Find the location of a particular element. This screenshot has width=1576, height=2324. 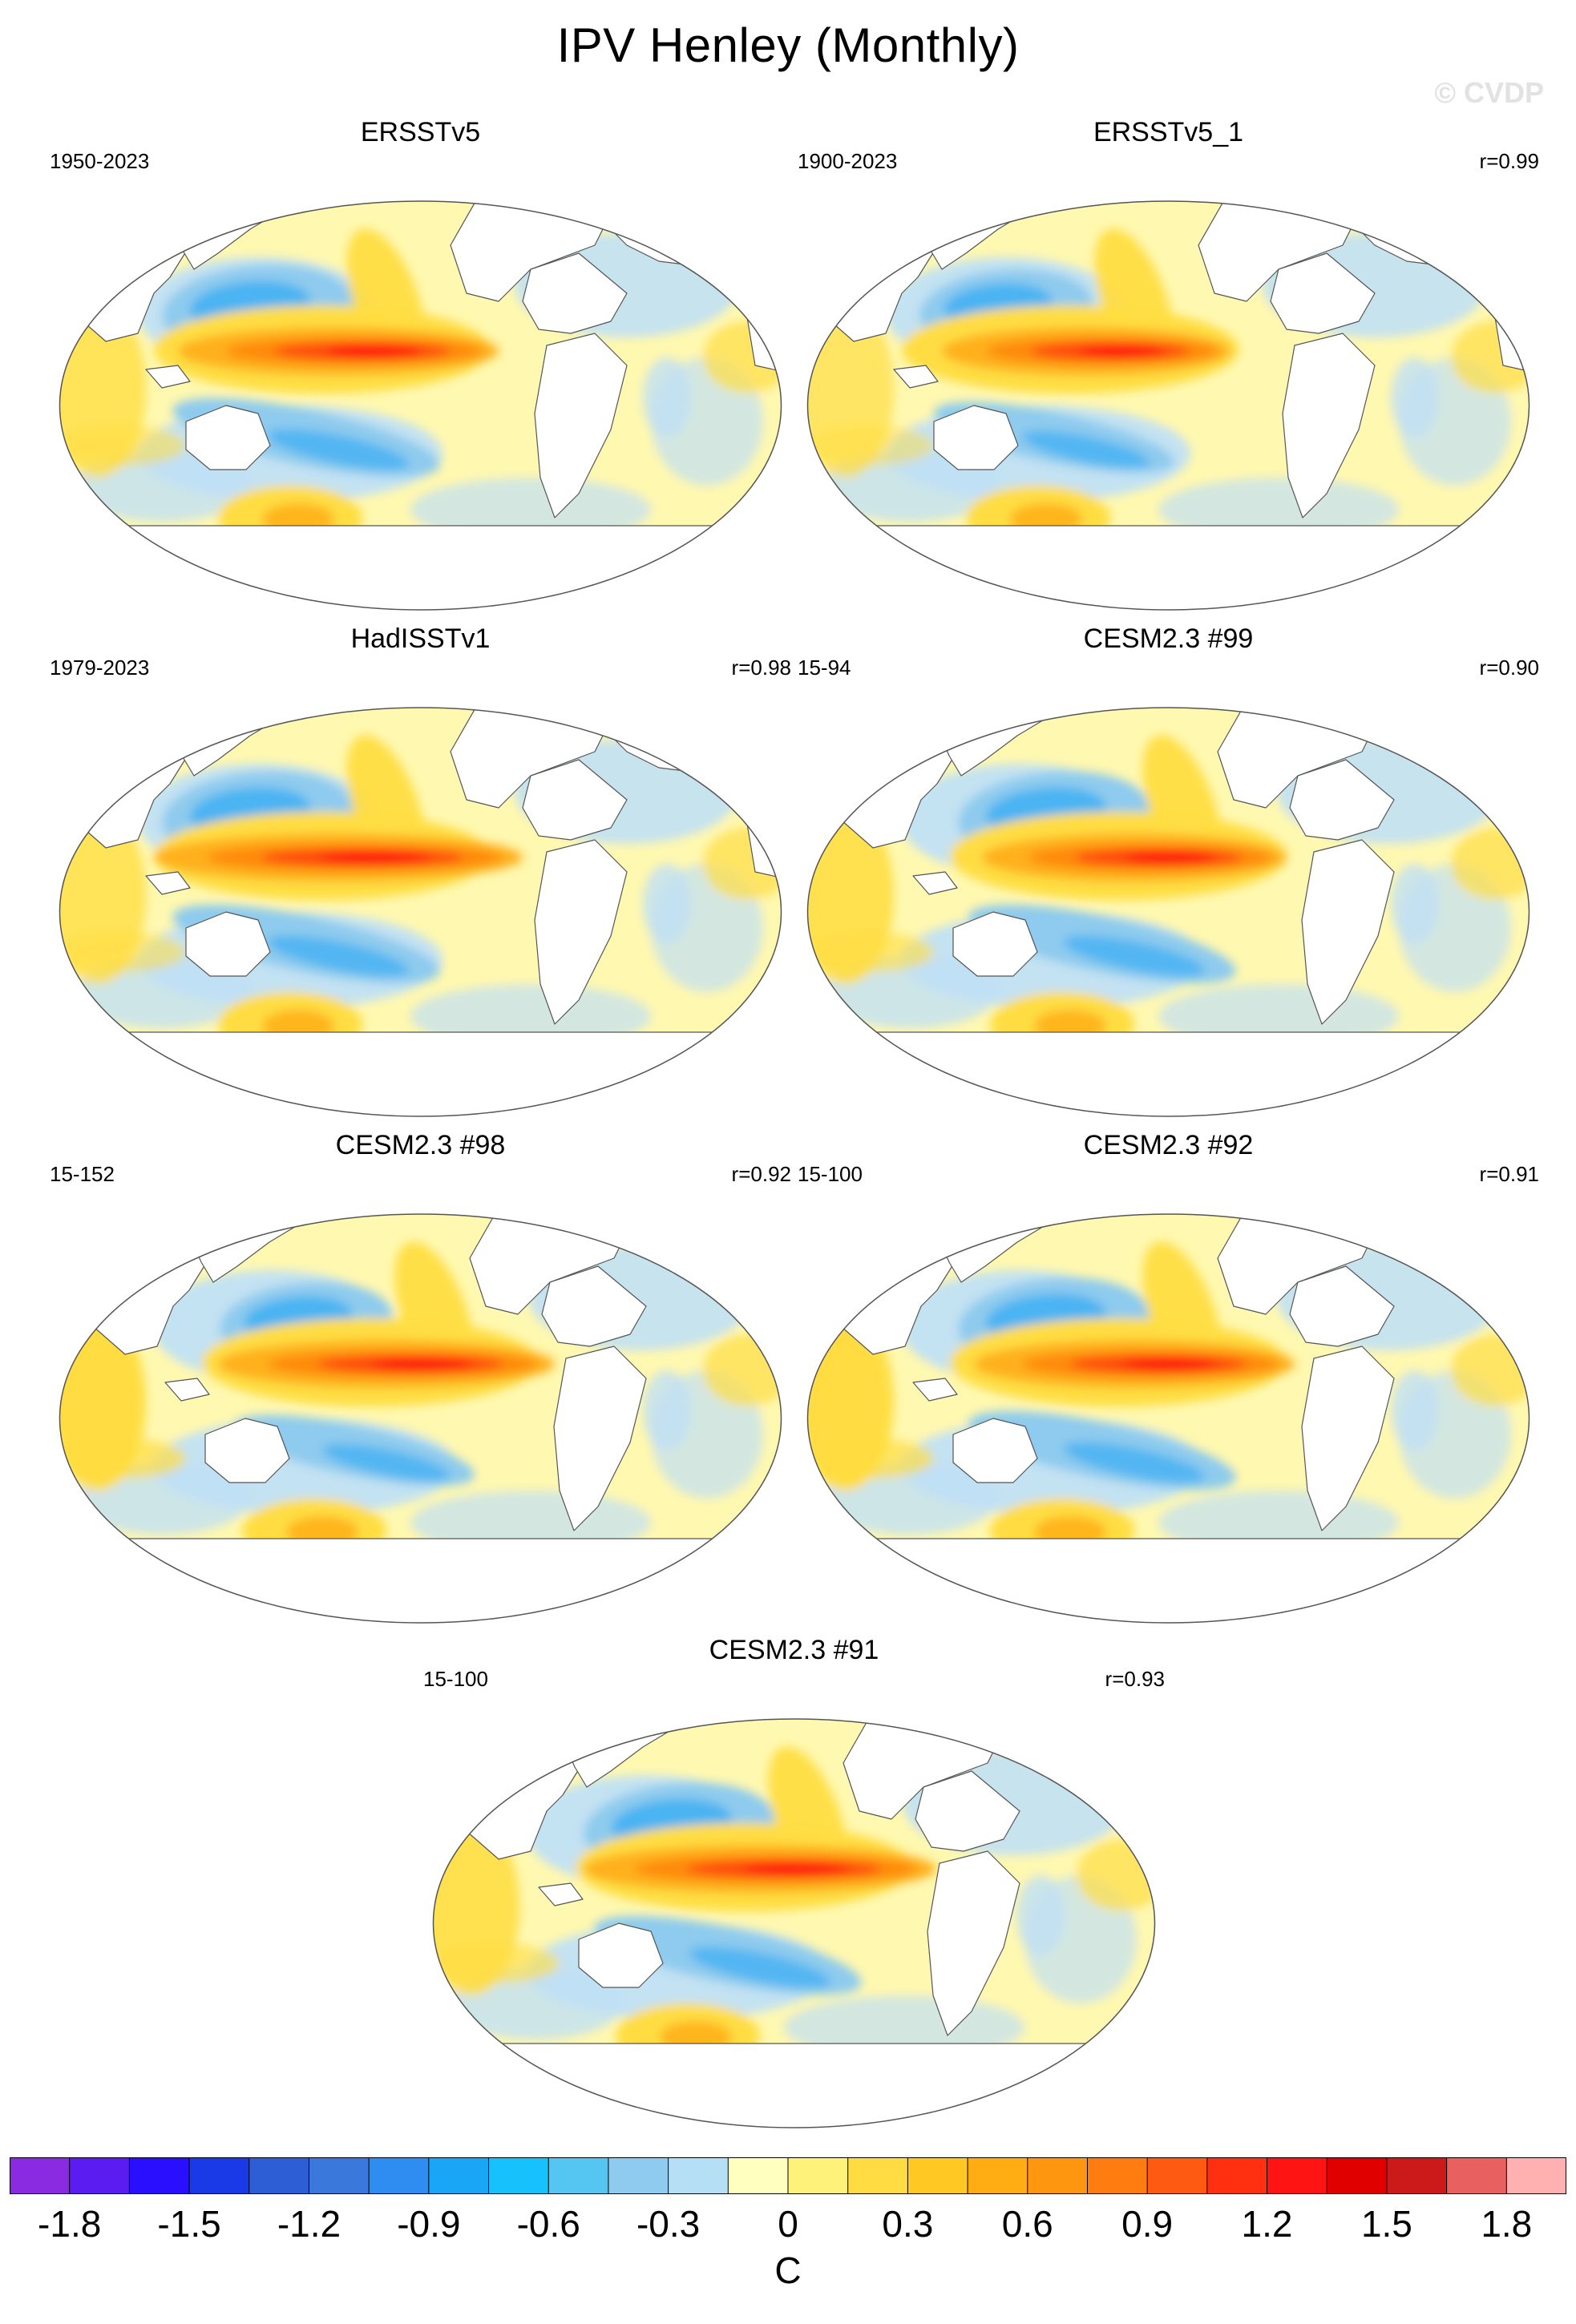

panel-correlation: r=0.92 is located at coordinates (761, 1174).